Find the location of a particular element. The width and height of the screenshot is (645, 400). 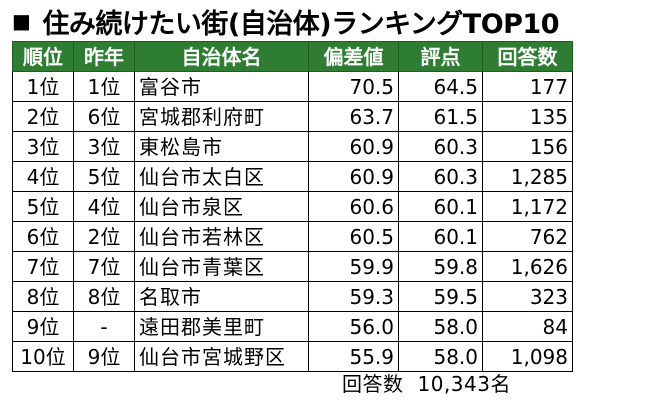

cell-responses: 156 is located at coordinates (527, 146).